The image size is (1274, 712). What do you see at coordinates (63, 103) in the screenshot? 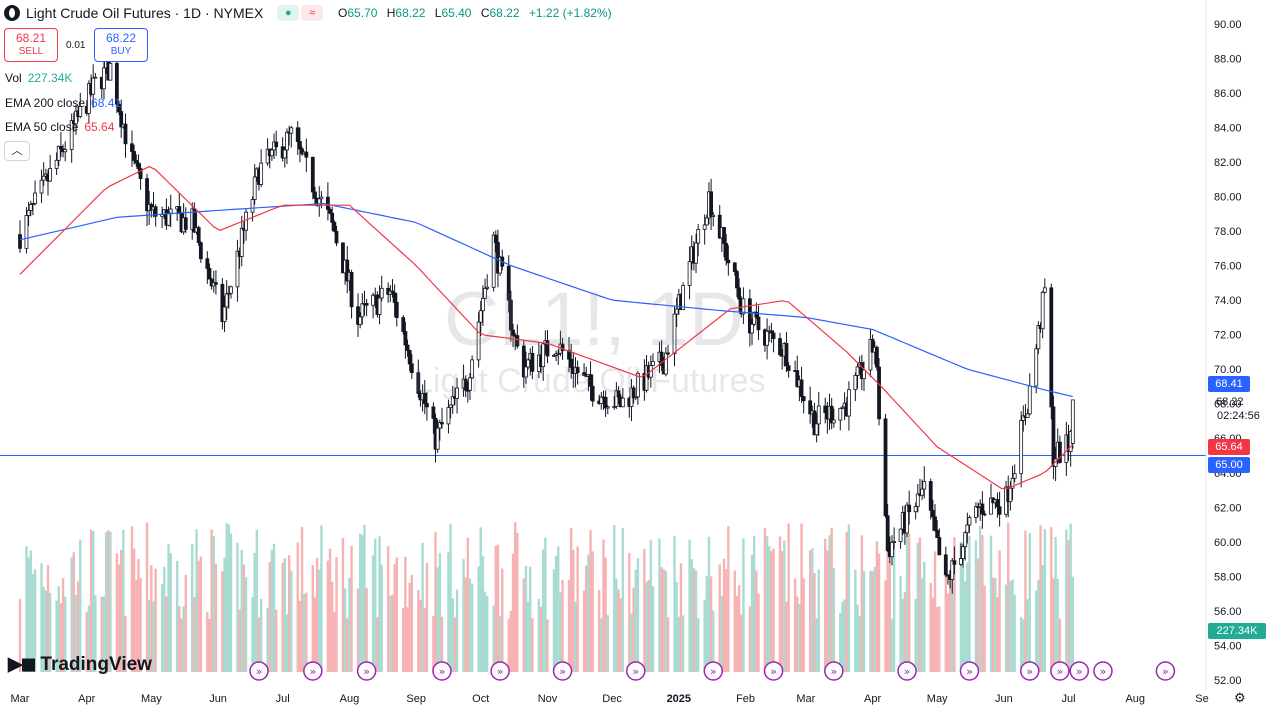
I see `ema200-legend: EMA 200 close 68.41` at bounding box center [63, 103].